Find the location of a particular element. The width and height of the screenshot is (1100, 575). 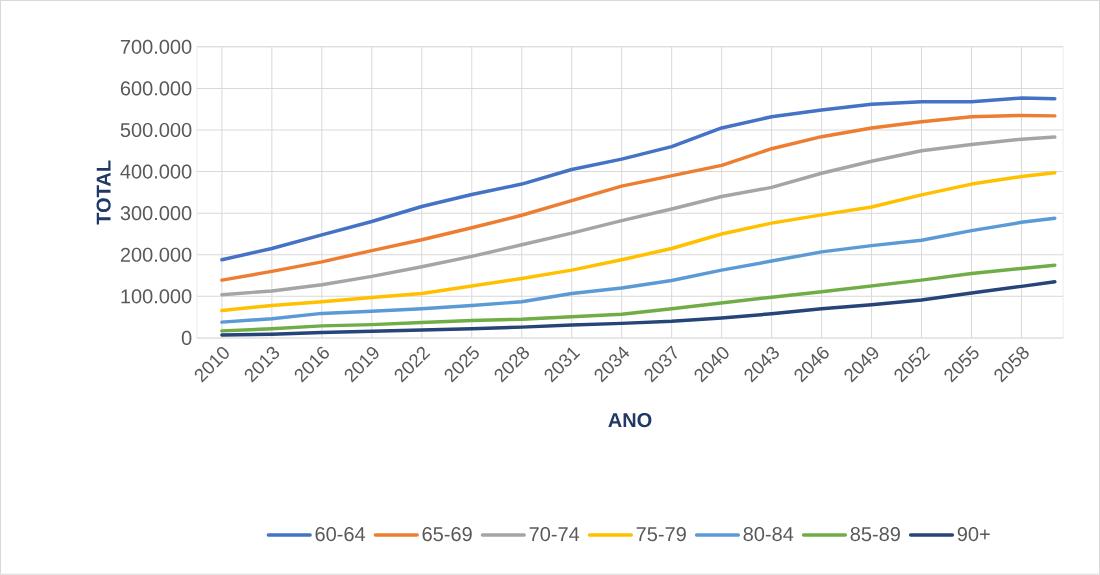

y-tick-label: 100.000 is located at coordinates (156, 296).